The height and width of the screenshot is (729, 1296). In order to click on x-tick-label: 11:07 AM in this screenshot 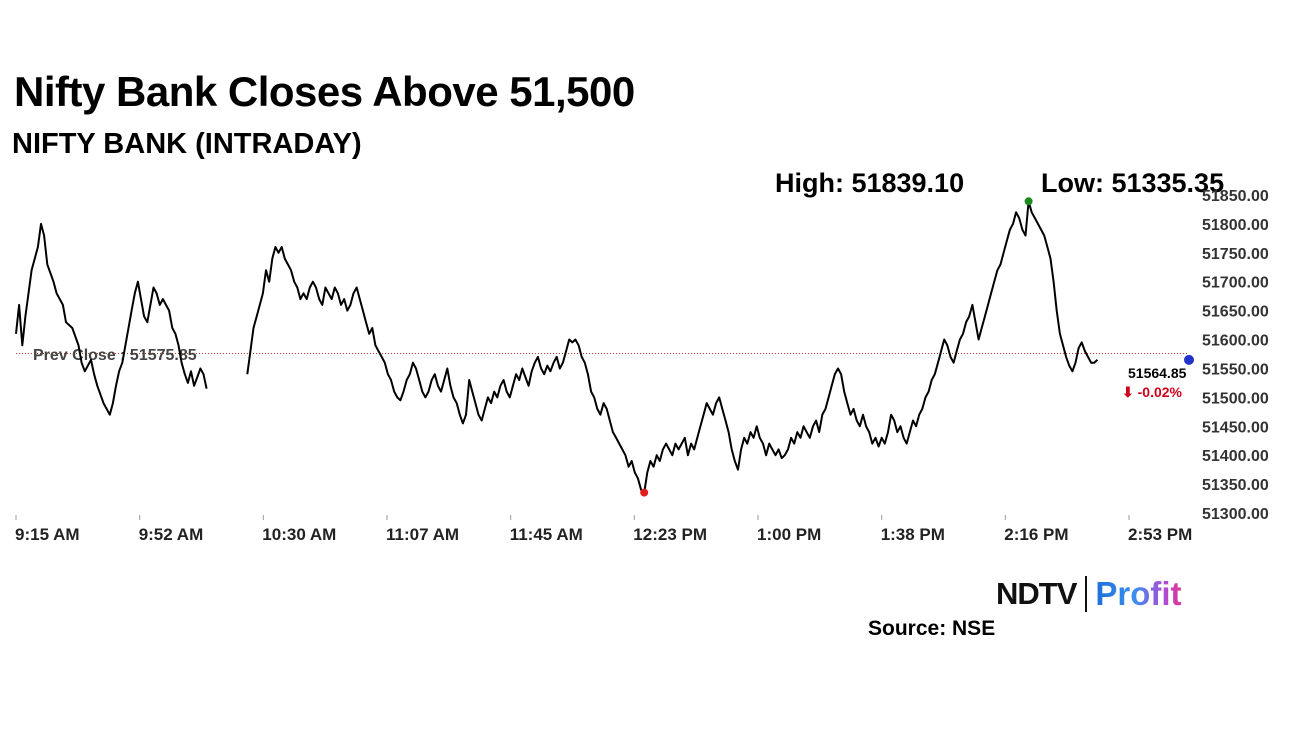, I will do `click(422, 534)`.